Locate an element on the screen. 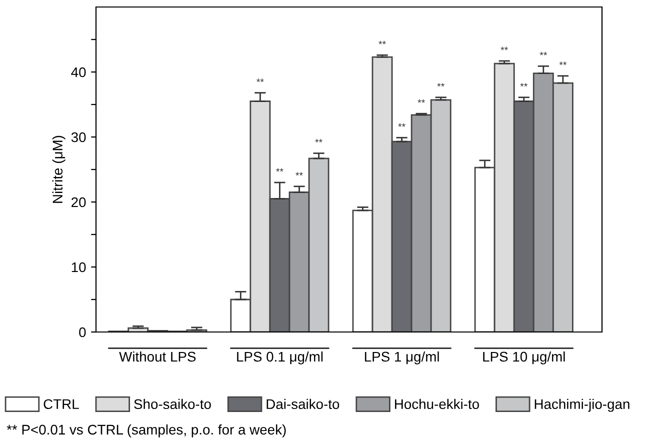 The width and height of the screenshot is (655, 444). y-axis-title: Nitrite (μM) is located at coordinates (59, 169).